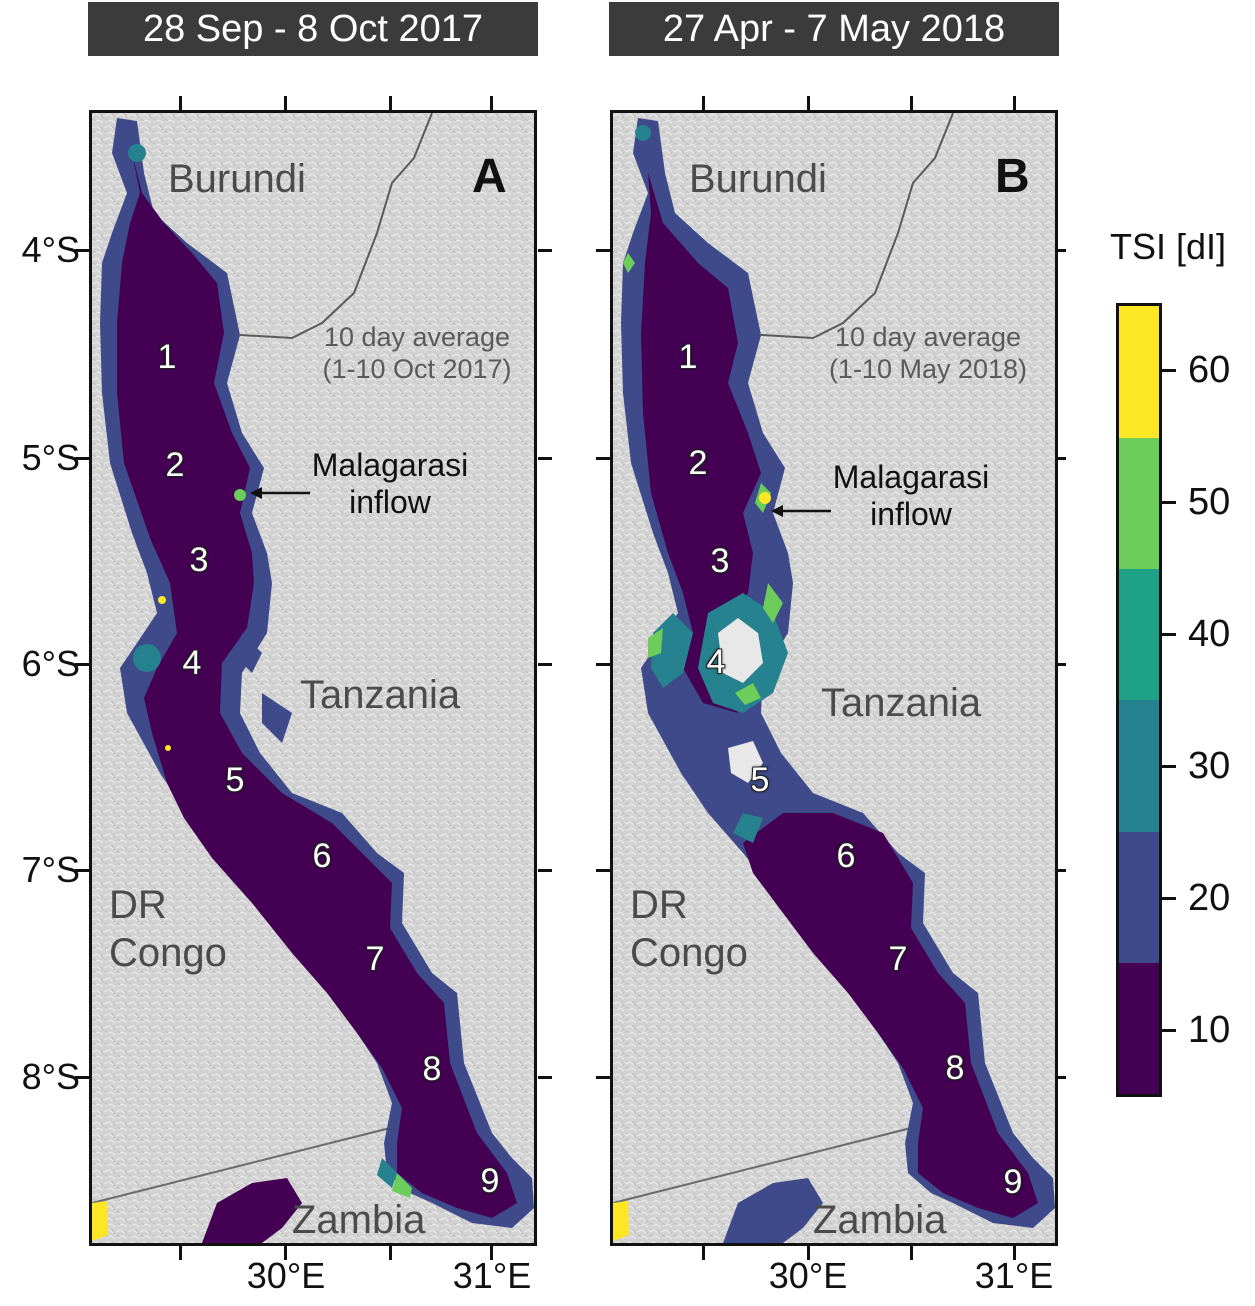 The image size is (1255, 1306). I want to click on panel-letter-a: A, so click(489, 176).